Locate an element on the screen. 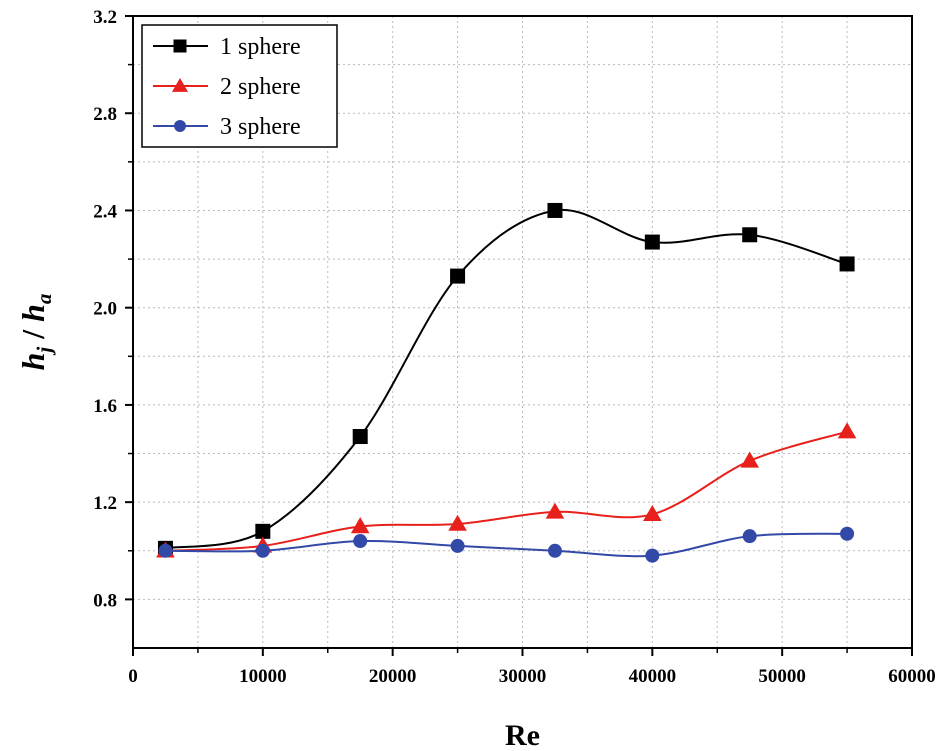 This screenshot has height=751, width=950. legend-item: 2 sphere is located at coordinates (227, 87).